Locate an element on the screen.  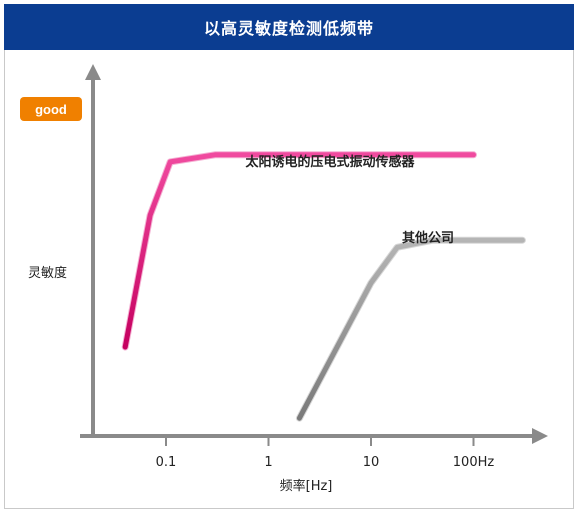
x-tick-label: 0.1 is located at coordinates (166, 462).